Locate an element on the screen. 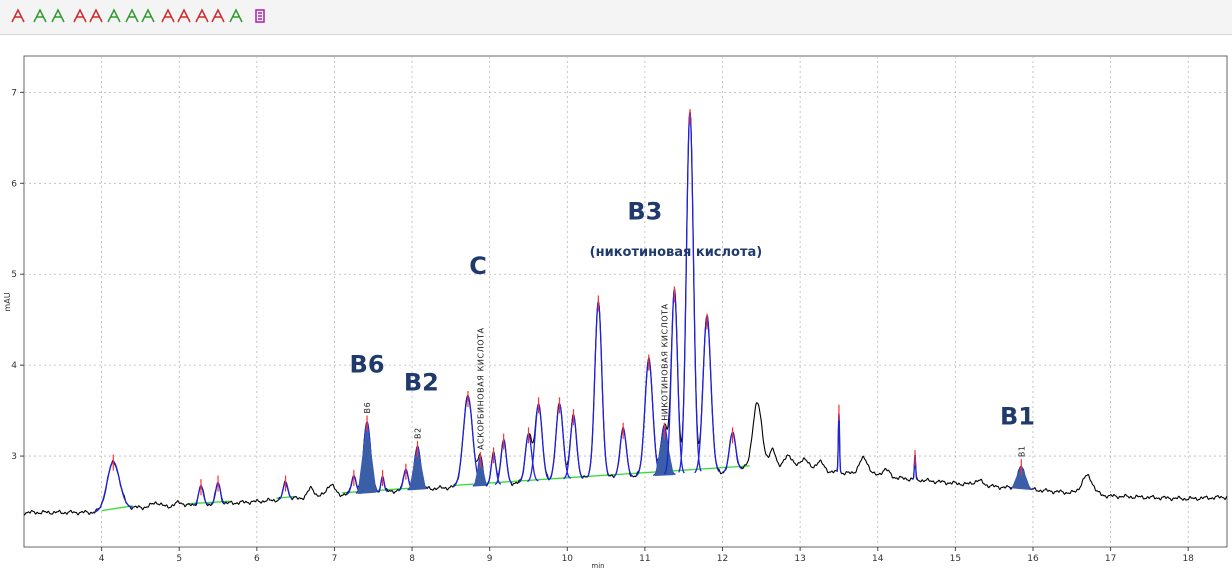 The width and height of the screenshot is (1232, 574). x-tick-label: 5 is located at coordinates (179, 559).